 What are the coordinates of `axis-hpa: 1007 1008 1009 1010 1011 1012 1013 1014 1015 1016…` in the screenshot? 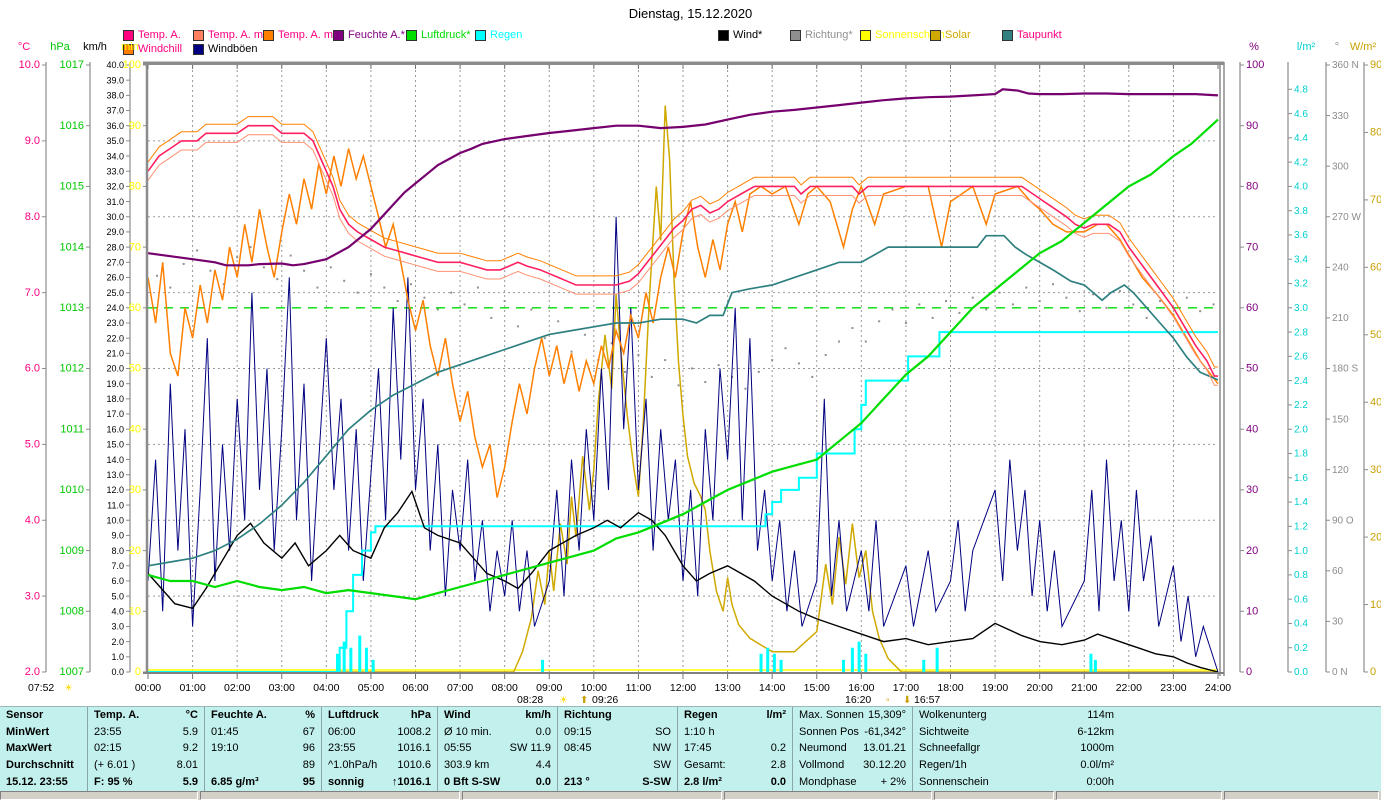 It's located at (70, 359).